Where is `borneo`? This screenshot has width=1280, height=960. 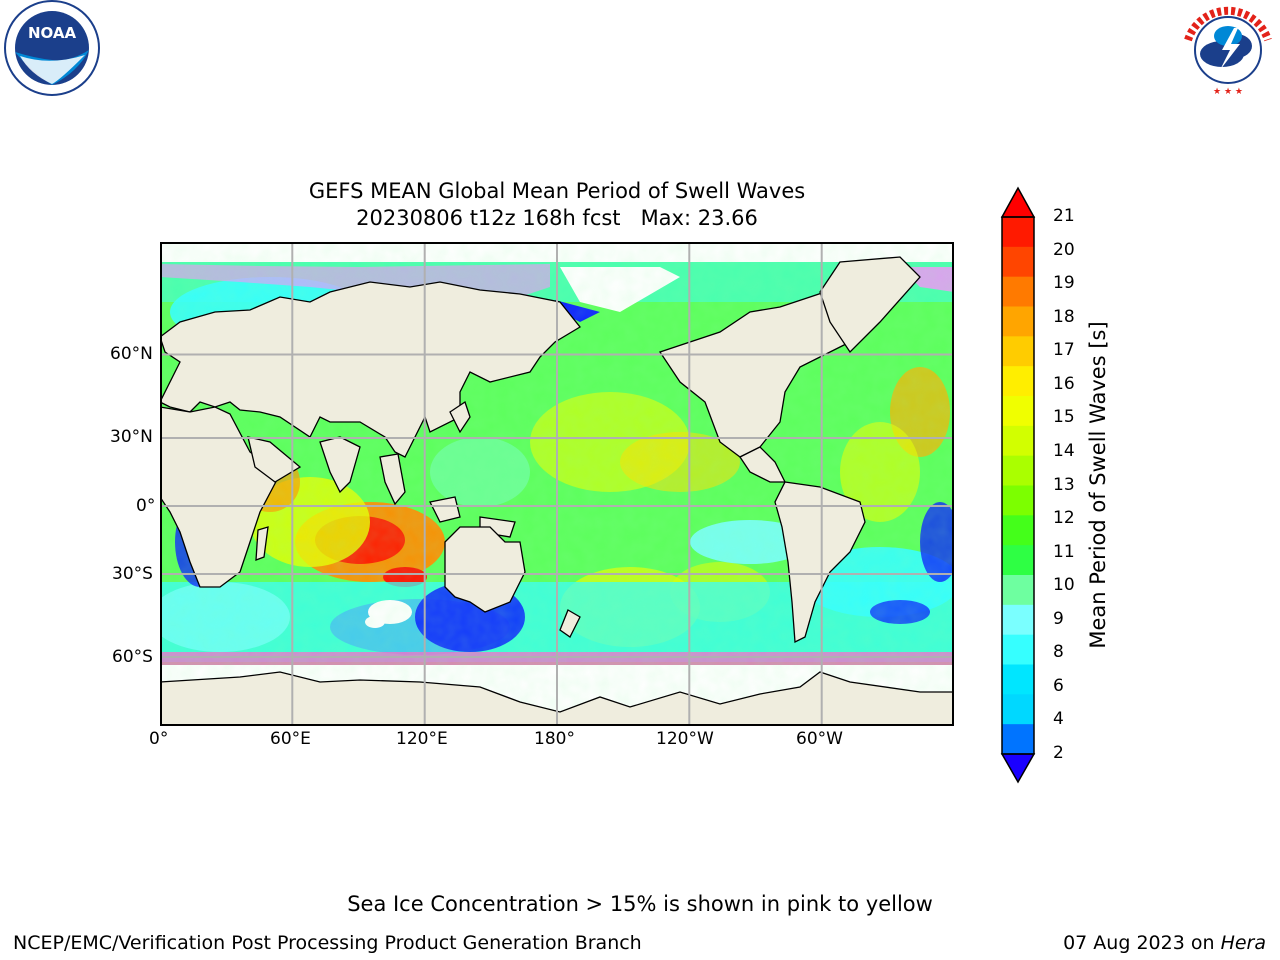 borneo is located at coordinates (445, 509).